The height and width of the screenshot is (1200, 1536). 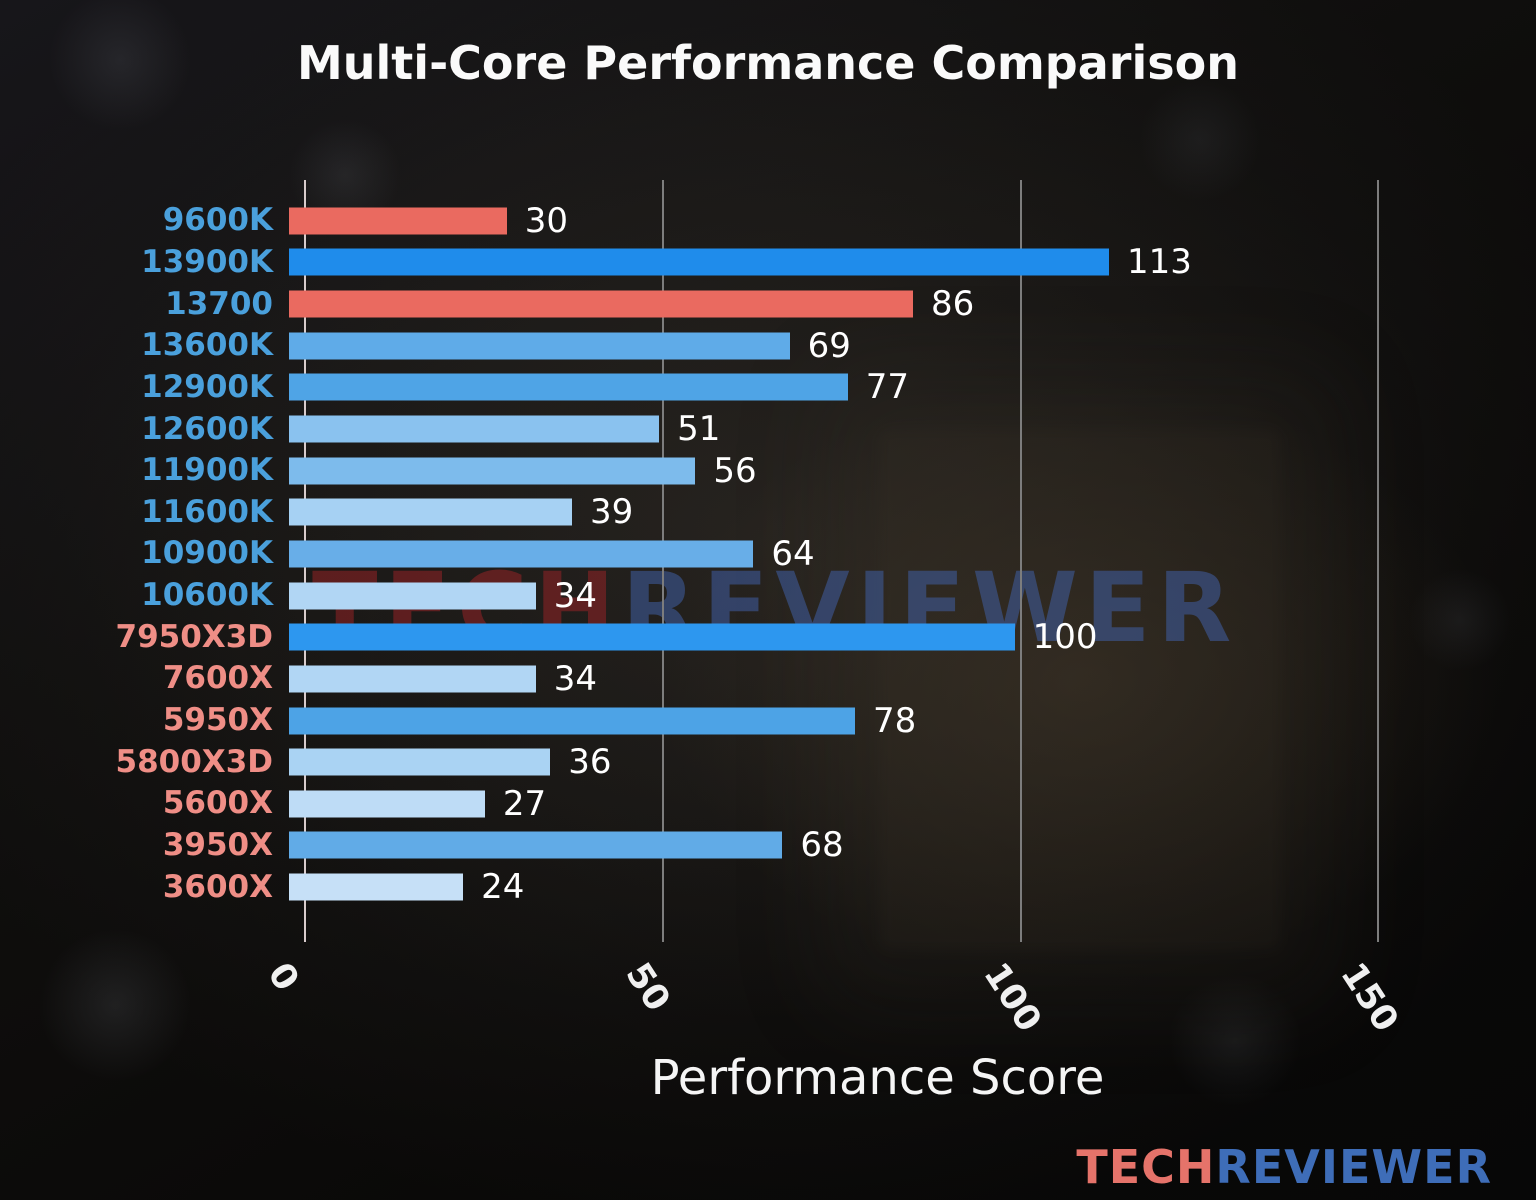 I want to click on category-label: 11900K, so click(x=207, y=470).